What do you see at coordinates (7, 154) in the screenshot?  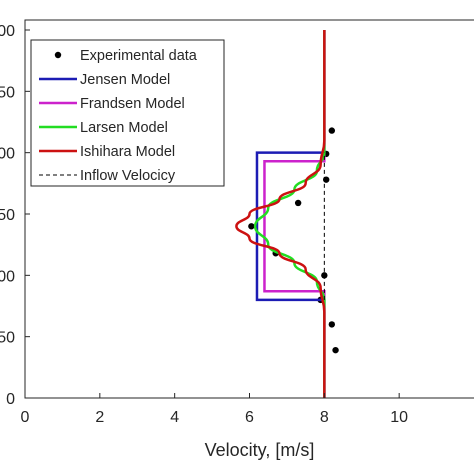 I see `y-tick-label: 200` at bounding box center [7, 154].